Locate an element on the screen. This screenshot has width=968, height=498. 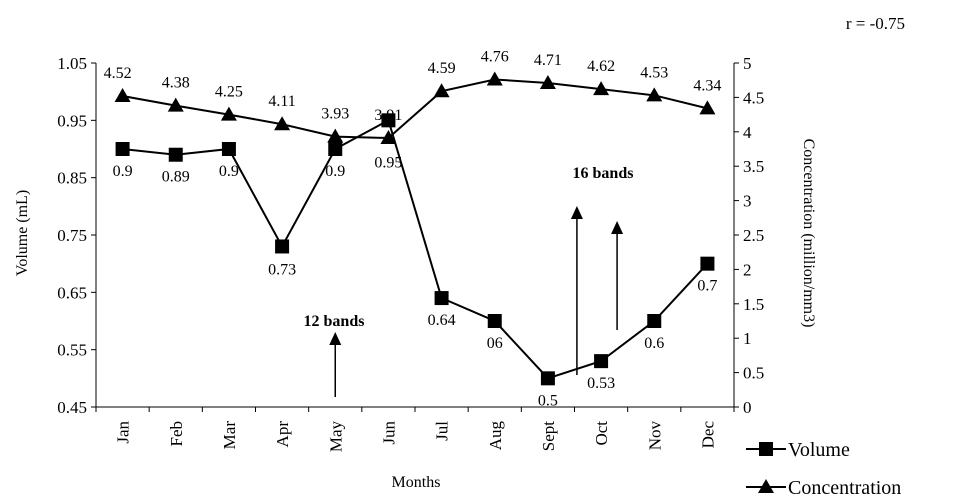
y2-axis-title: Concentration (million/mm3) is located at coordinates (808, 233).